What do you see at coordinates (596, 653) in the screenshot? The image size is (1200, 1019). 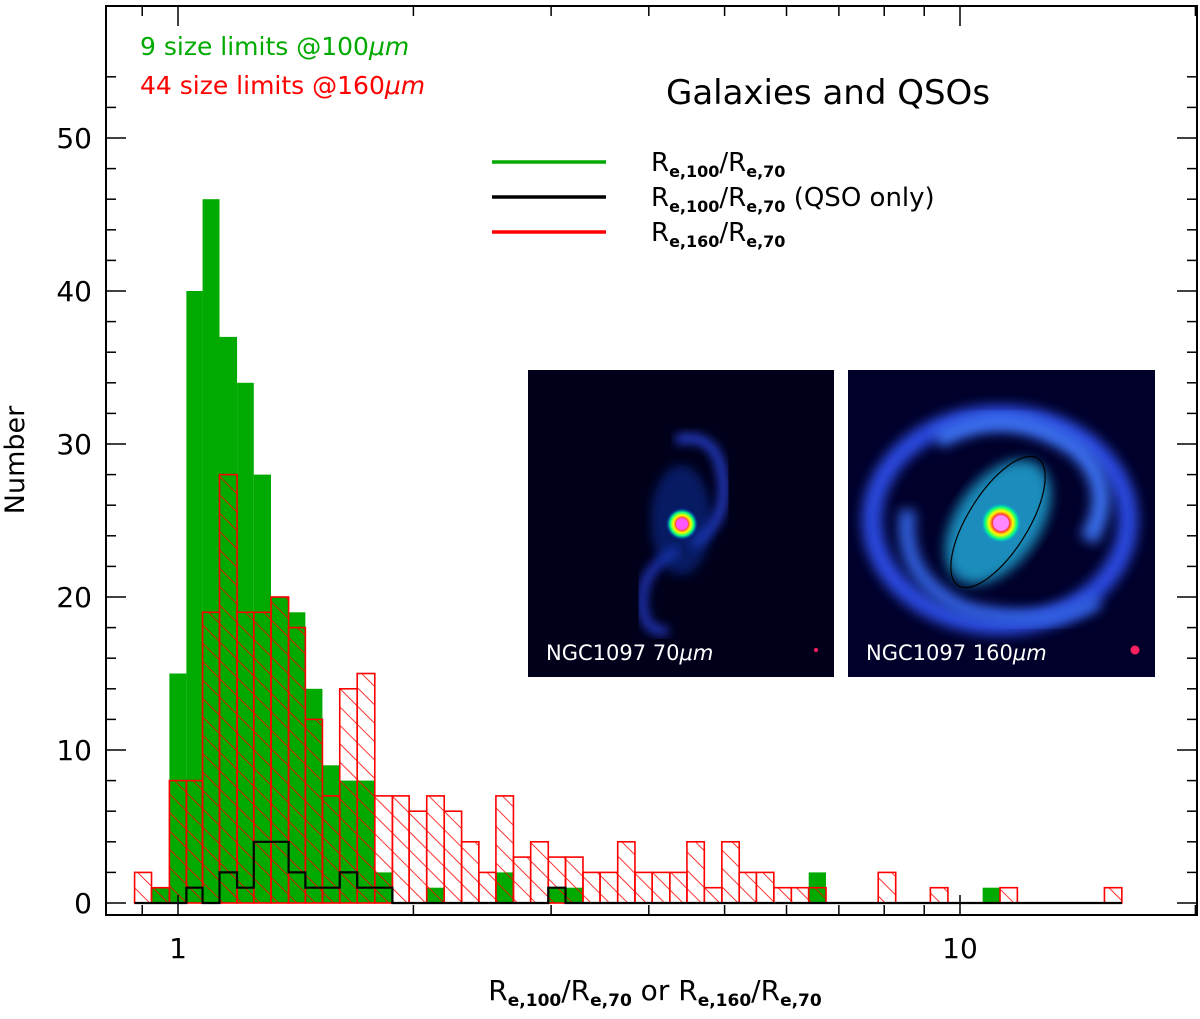 I see `inset-object-70: NGC1097` at bounding box center [596, 653].